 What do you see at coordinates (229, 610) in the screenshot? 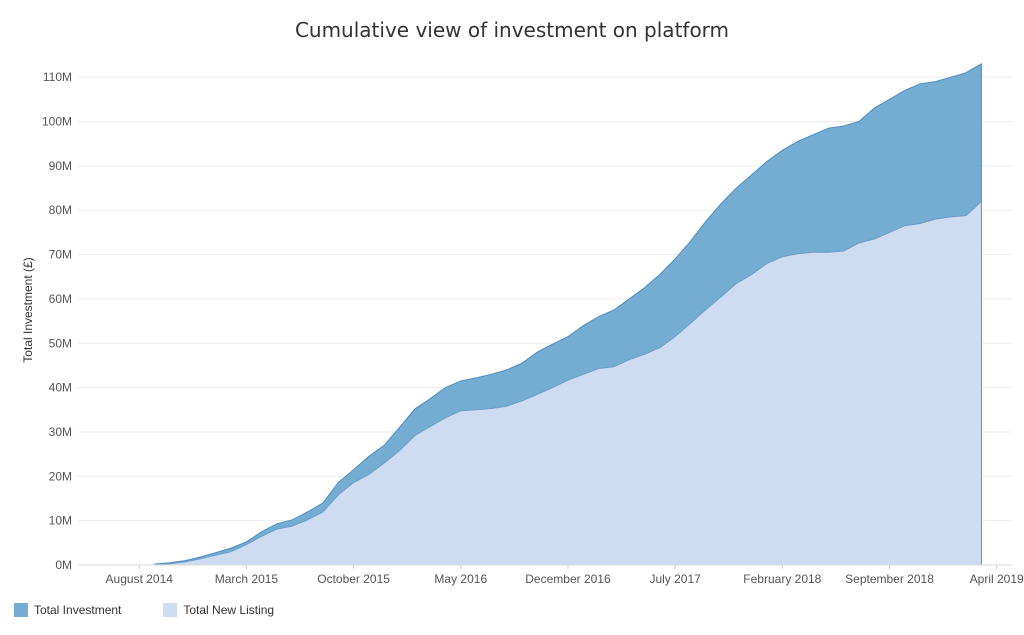
I see `legend-label-total-new-listing: Total New Listing` at bounding box center [229, 610].